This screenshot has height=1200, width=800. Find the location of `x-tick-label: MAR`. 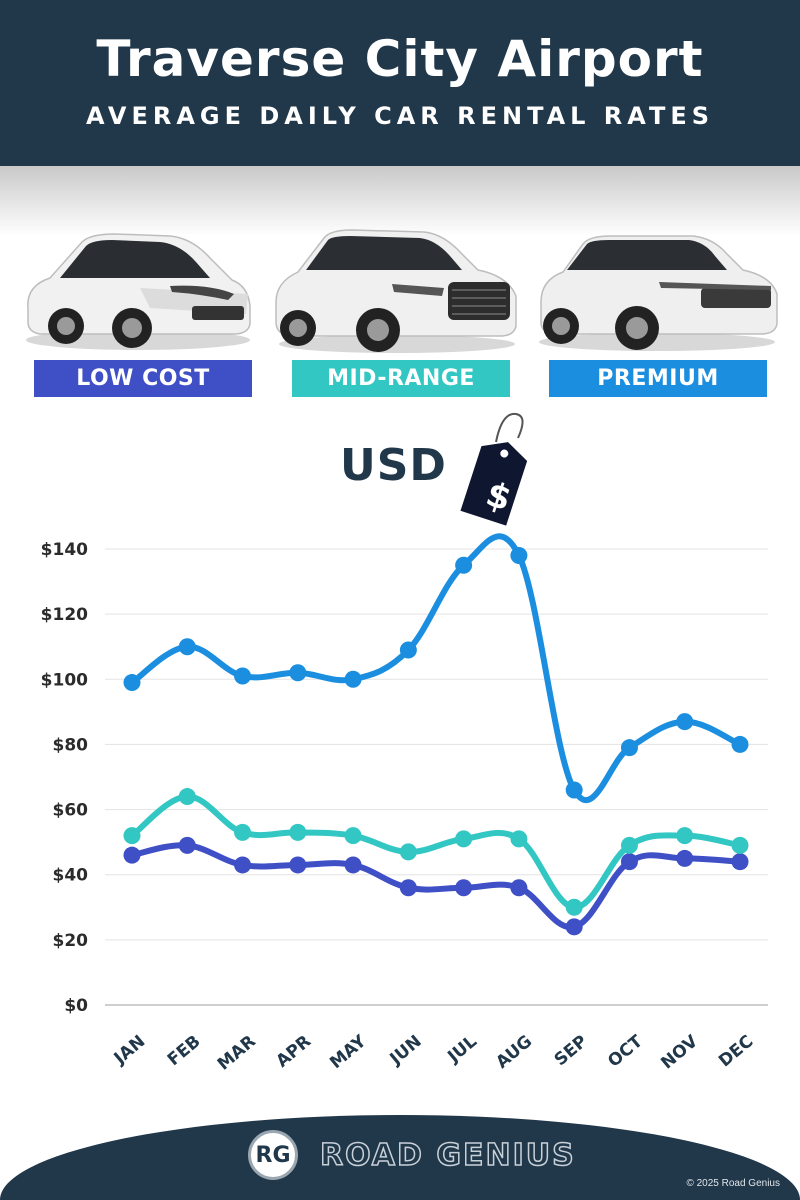

x-tick-label: MAR is located at coordinates (237, 1053).